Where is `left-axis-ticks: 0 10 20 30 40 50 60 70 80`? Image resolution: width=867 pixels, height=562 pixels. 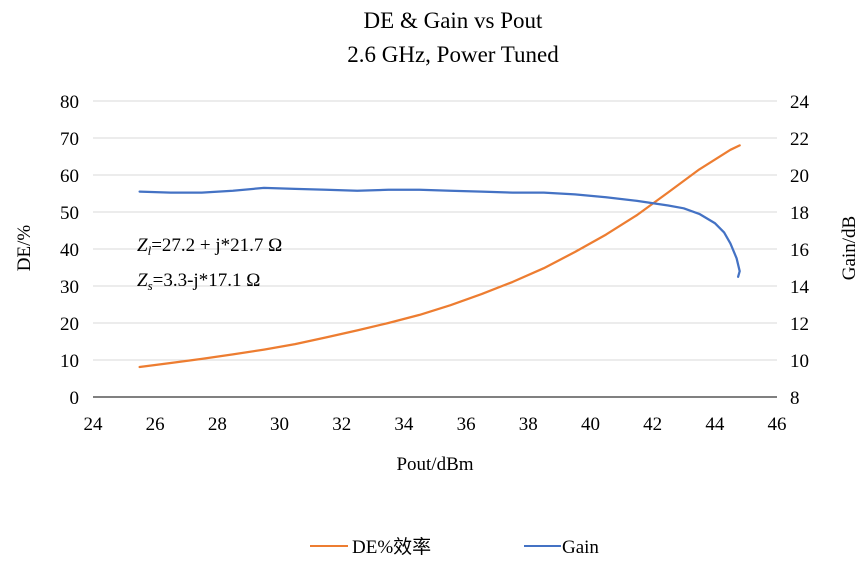
left-axis-ticks: 0 10 20 30 40 50 60 70 80 is located at coordinates (69, 250).